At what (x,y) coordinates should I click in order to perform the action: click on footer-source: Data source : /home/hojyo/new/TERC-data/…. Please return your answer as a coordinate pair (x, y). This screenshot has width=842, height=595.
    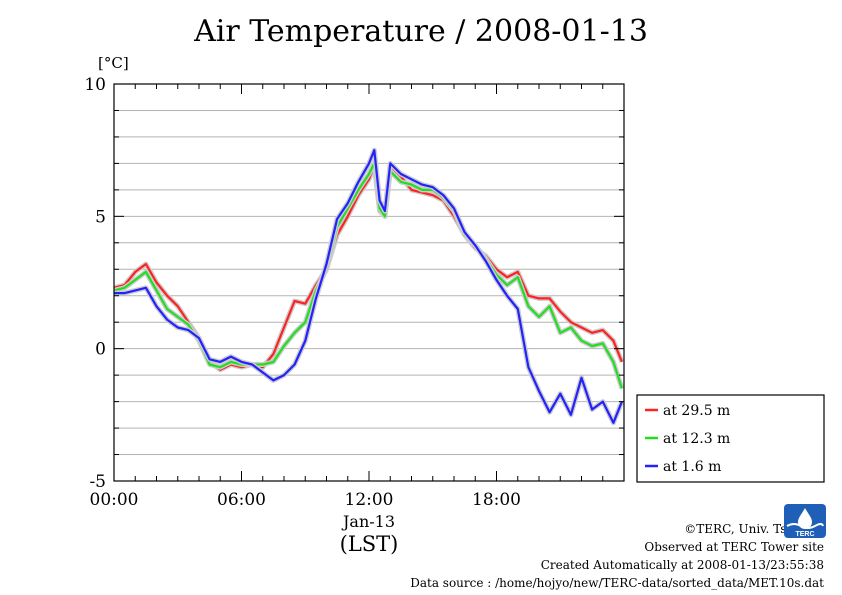
    Looking at the image, I should click on (617, 583).